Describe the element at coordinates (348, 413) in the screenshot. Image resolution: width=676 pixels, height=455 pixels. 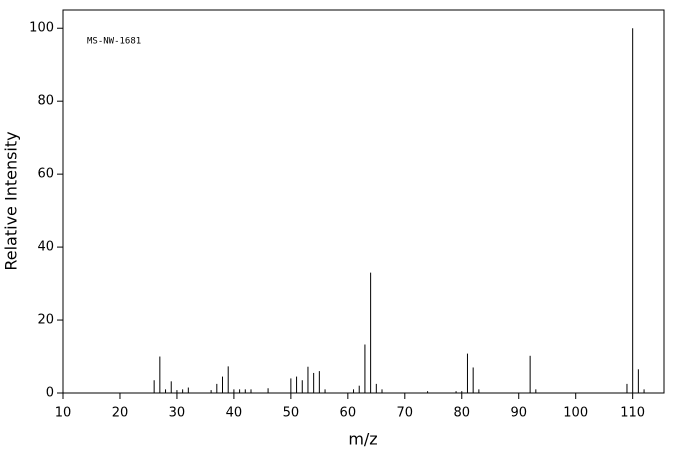
I see `x-tick-label: 60` at that location.